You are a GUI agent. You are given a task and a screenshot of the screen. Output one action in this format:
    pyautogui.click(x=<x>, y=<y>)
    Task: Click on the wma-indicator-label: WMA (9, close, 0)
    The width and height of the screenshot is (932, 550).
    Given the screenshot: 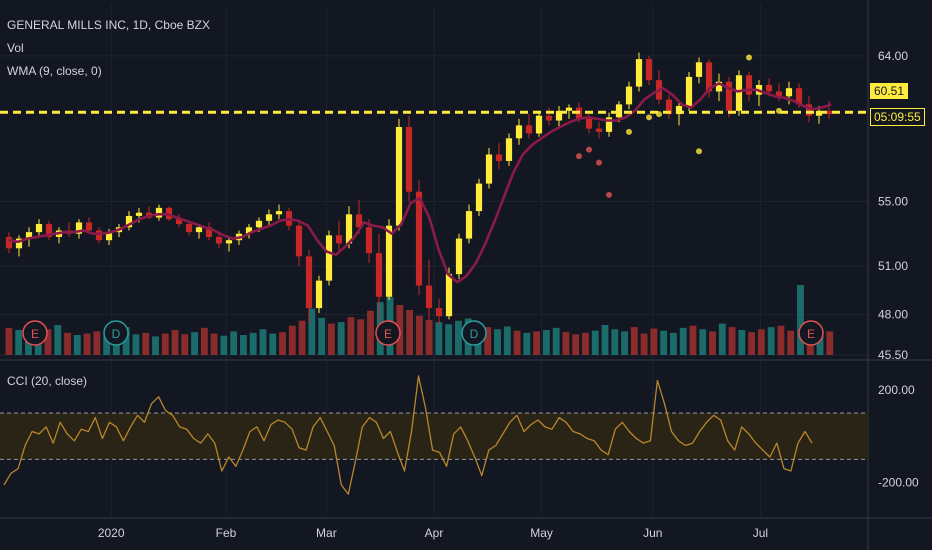 What is the action you would take?
    pyautogui.click(x=54, y=71)
    